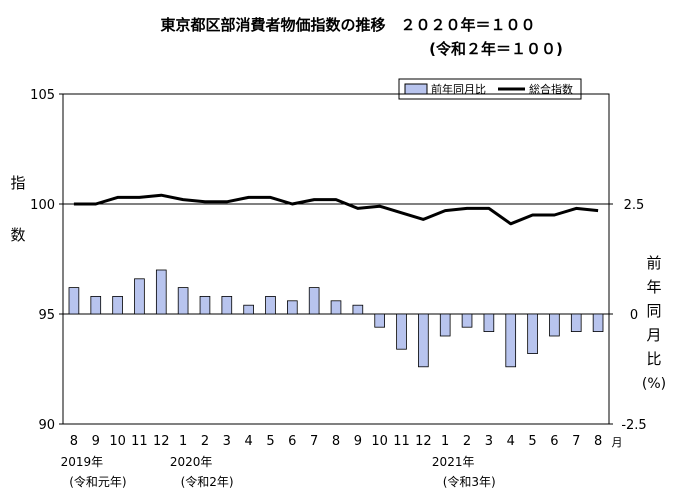 The image size is (683, 500). What do you see at coordinates (551, 89) in the screenshot?
I see `legend-line-label: 総合指数` at bounding box center [551, 89].